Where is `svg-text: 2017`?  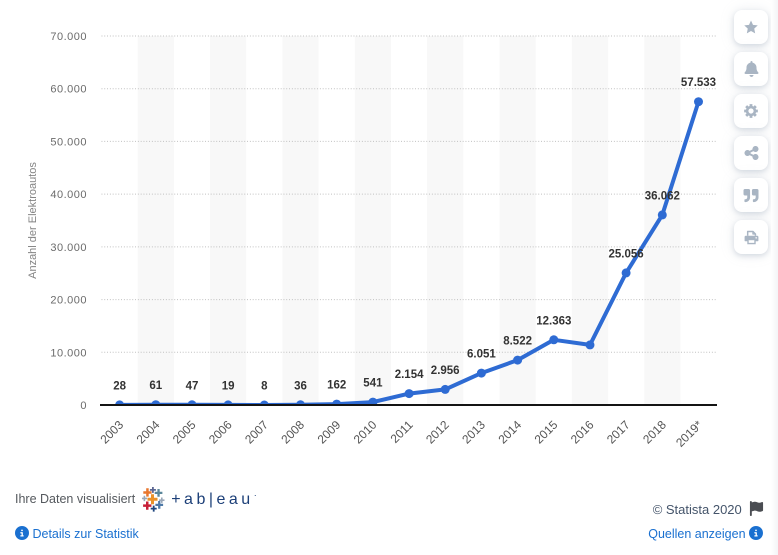 svg-text: 2017 is located at coordinates (618, 431).